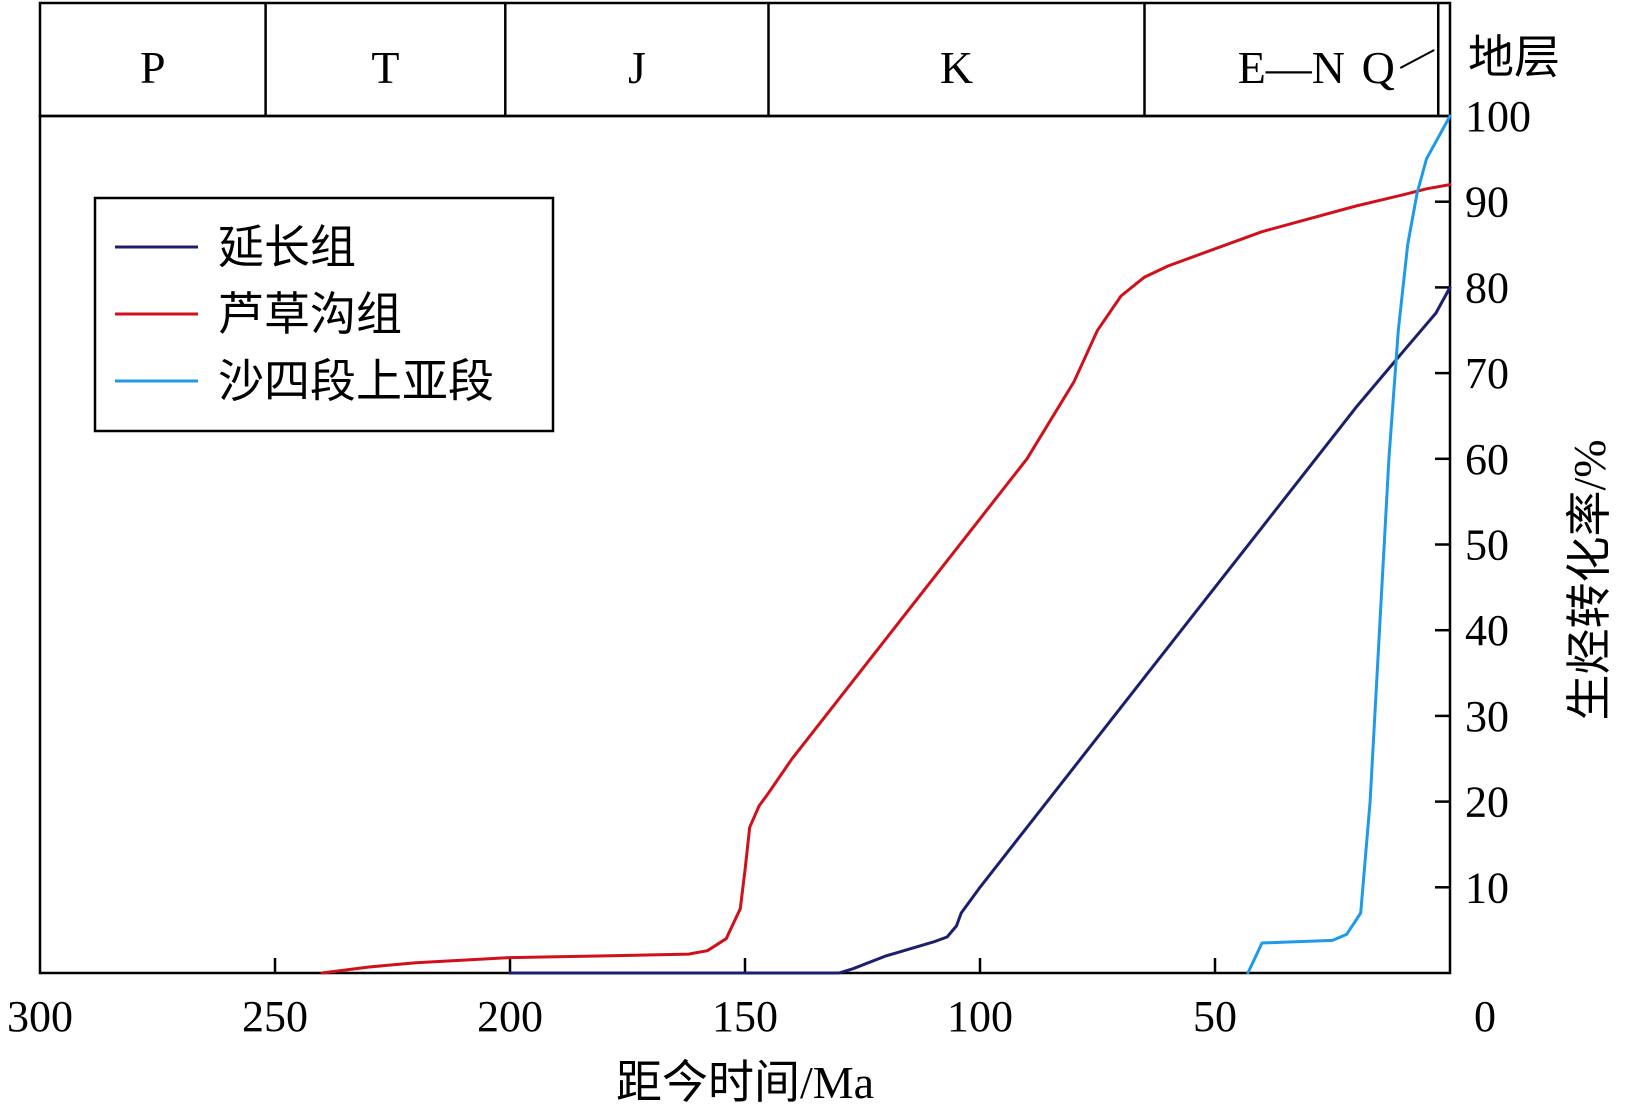 The width and height of the screenshot is (1625, 1115). I want to click on strata-P: P, so click(153, 67).